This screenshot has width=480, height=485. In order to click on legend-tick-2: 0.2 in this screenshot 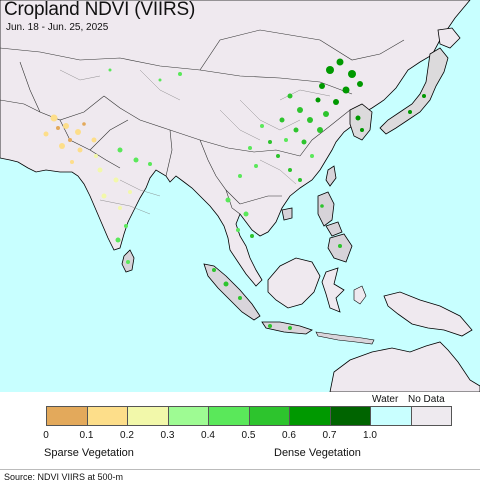, I will do `click(127, 435)`.